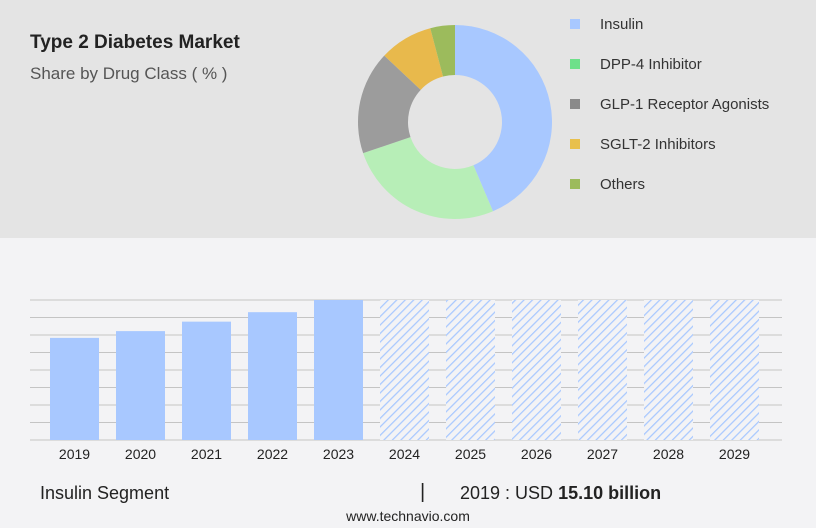  Describe the element at coordinates (610, 493) in the screenshot. I see `value-text: 15.10 billion` at that location.